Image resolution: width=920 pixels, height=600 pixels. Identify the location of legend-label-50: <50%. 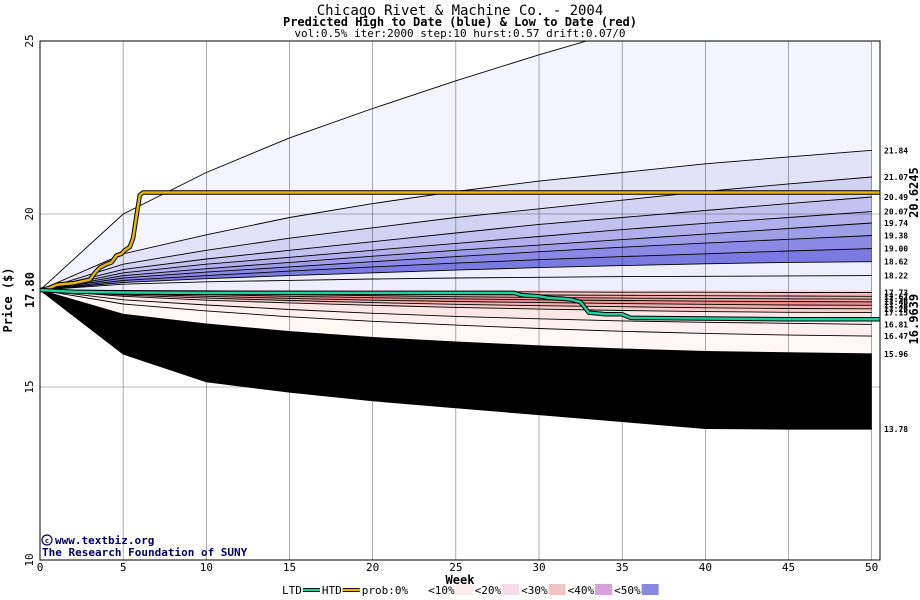
(627, 590).